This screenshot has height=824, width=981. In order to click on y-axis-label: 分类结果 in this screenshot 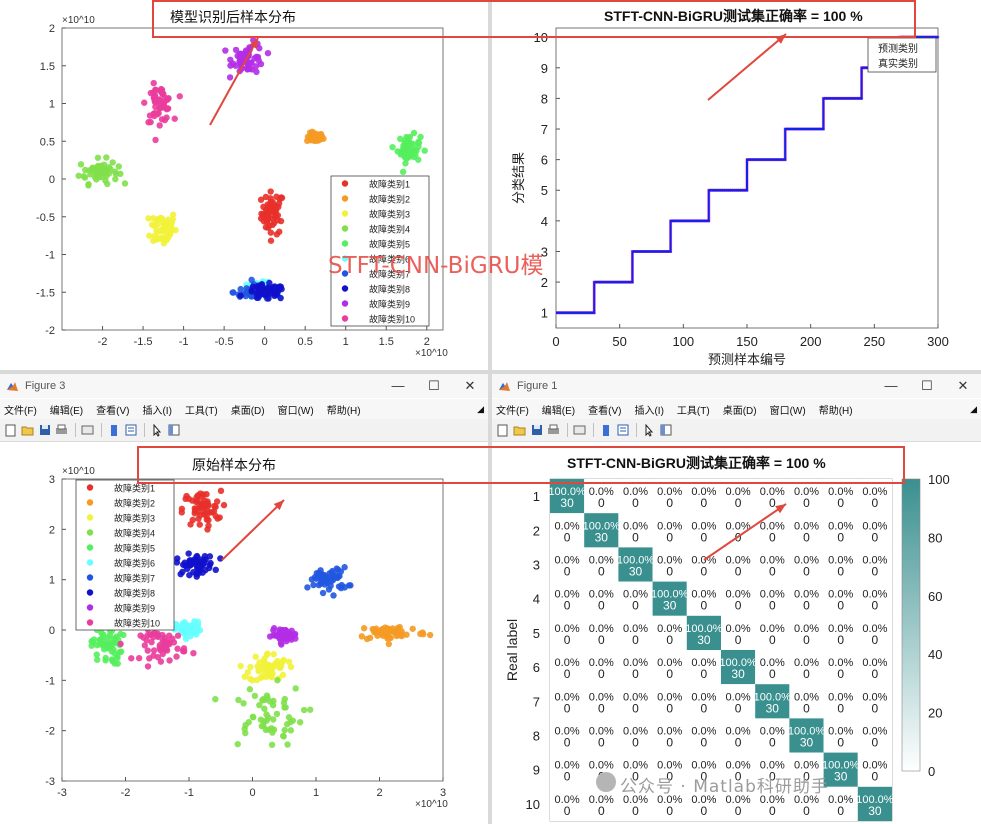, I will do `click(518, 178)`.